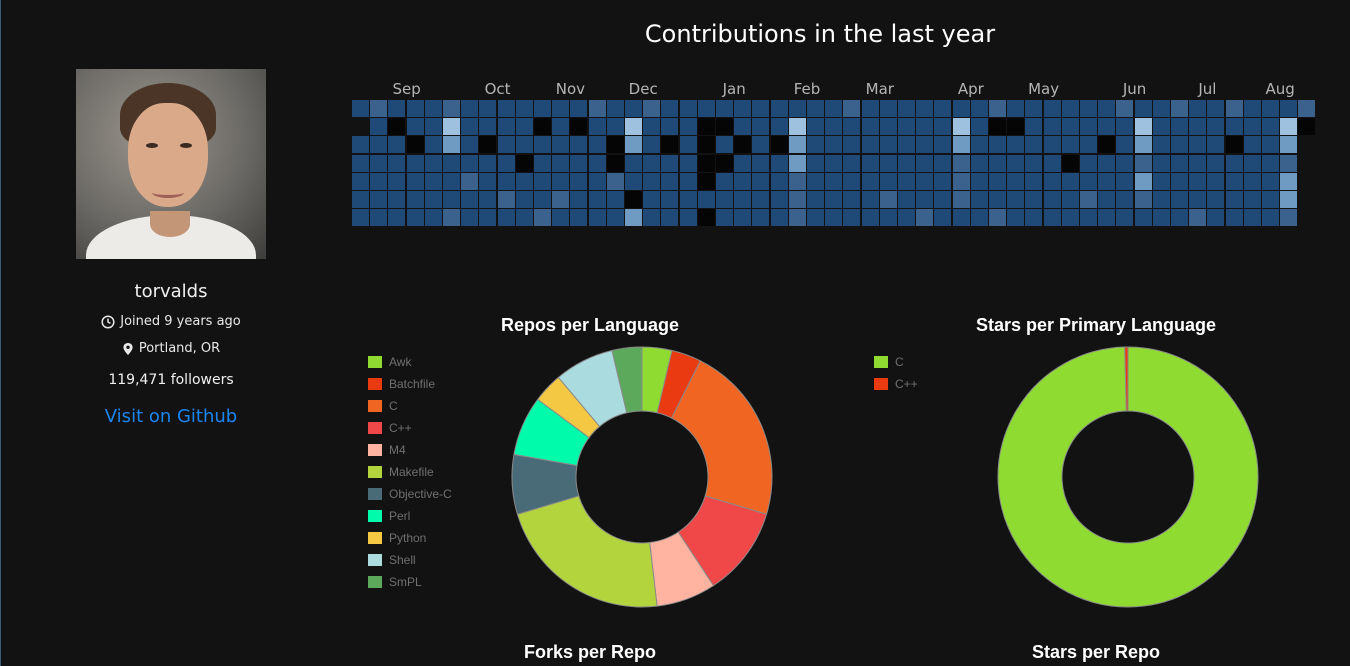  Describe the element at coordinates (405, 582) in the screenshot. I see `legend-label: SmPL` at that location.